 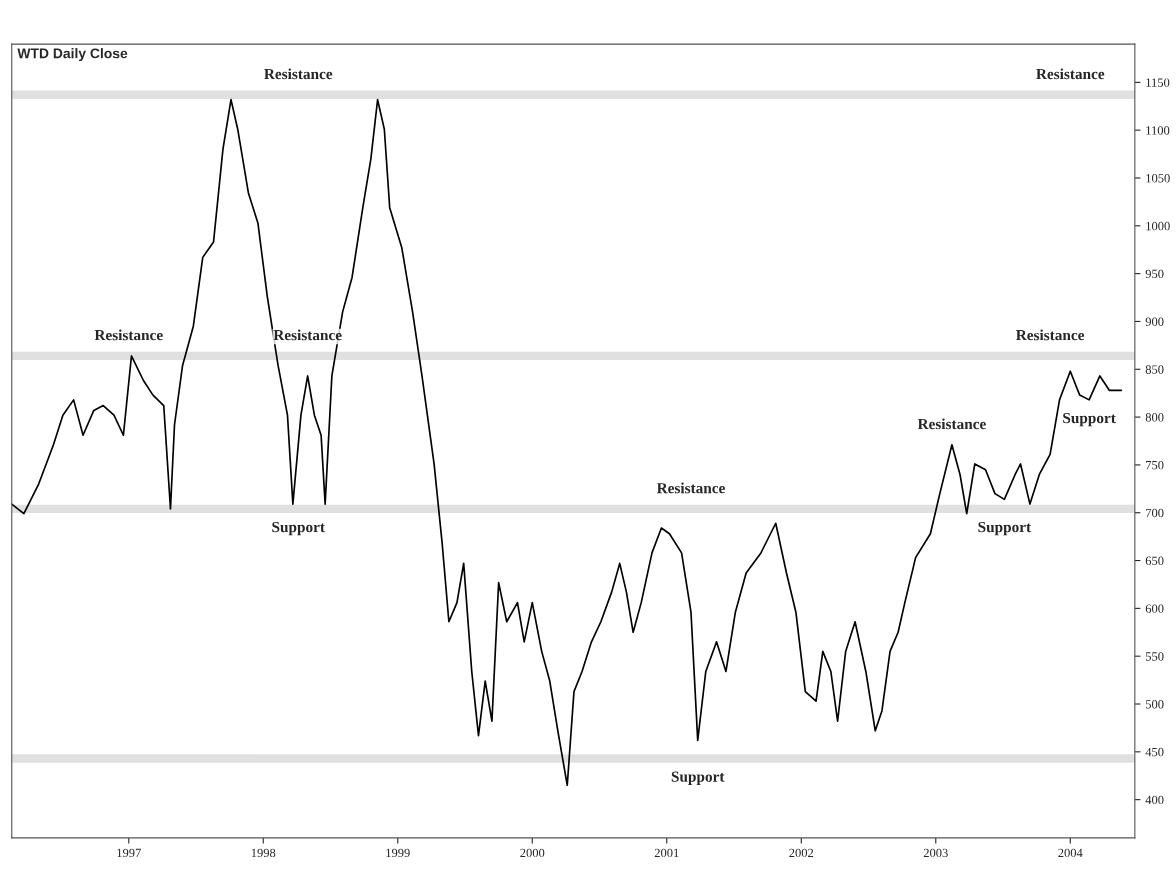 What do you see at coordinates (1154, 274) in the screenshot?
I see `y-tick-label: 950` at bounding box center [1154, 274].